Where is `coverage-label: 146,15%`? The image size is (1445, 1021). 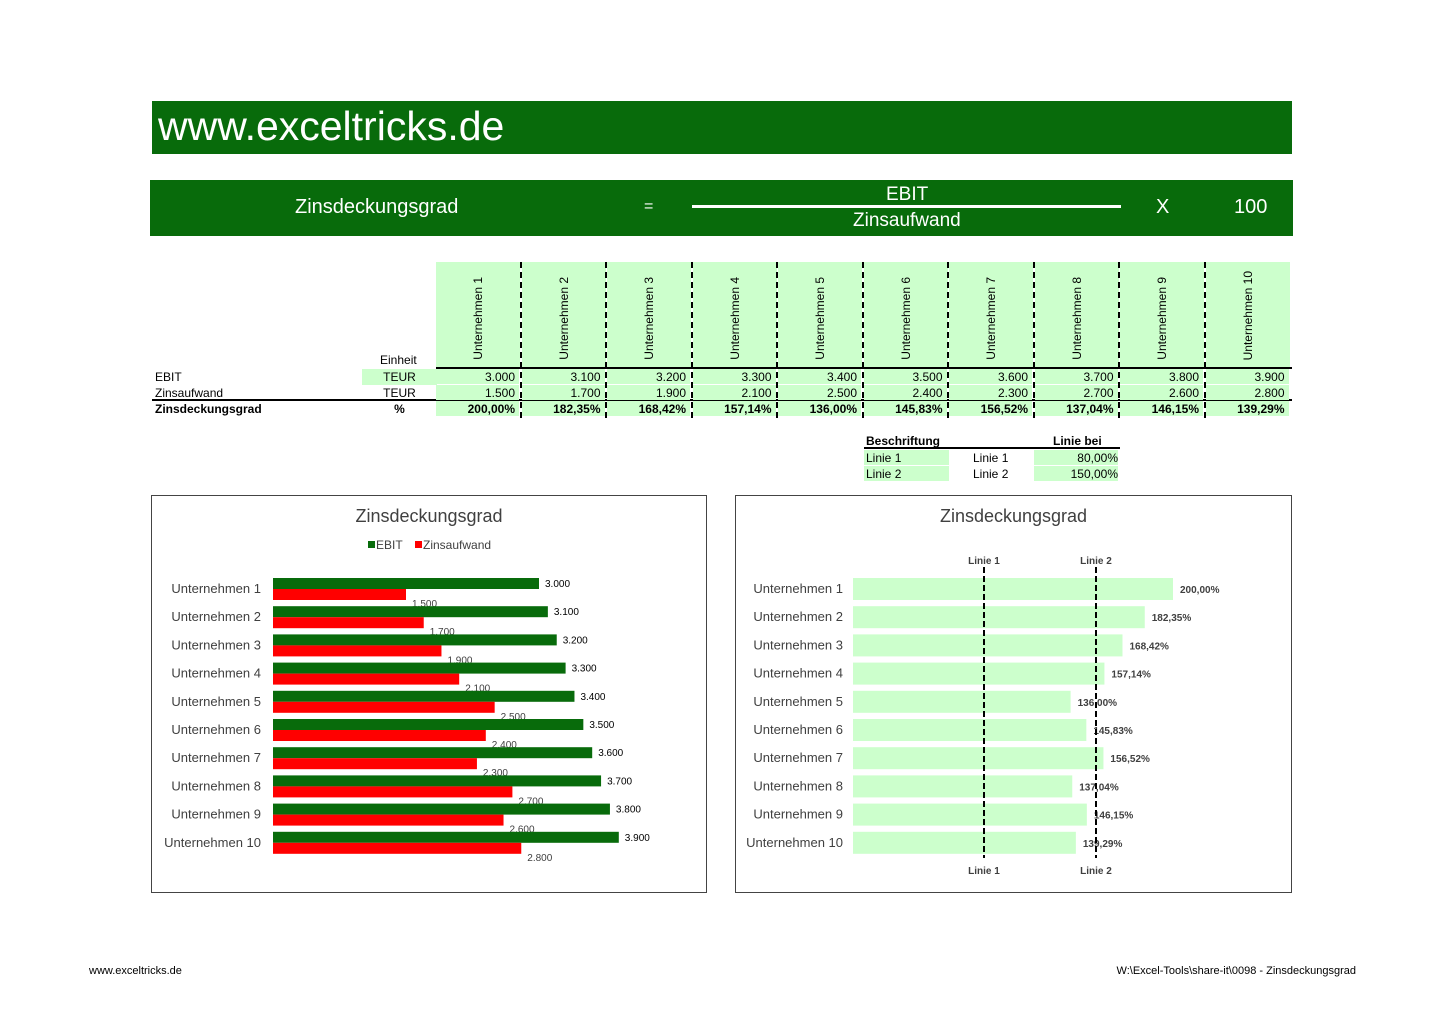 coverage-label: 146,15% is located at coordinates (1114, 816).